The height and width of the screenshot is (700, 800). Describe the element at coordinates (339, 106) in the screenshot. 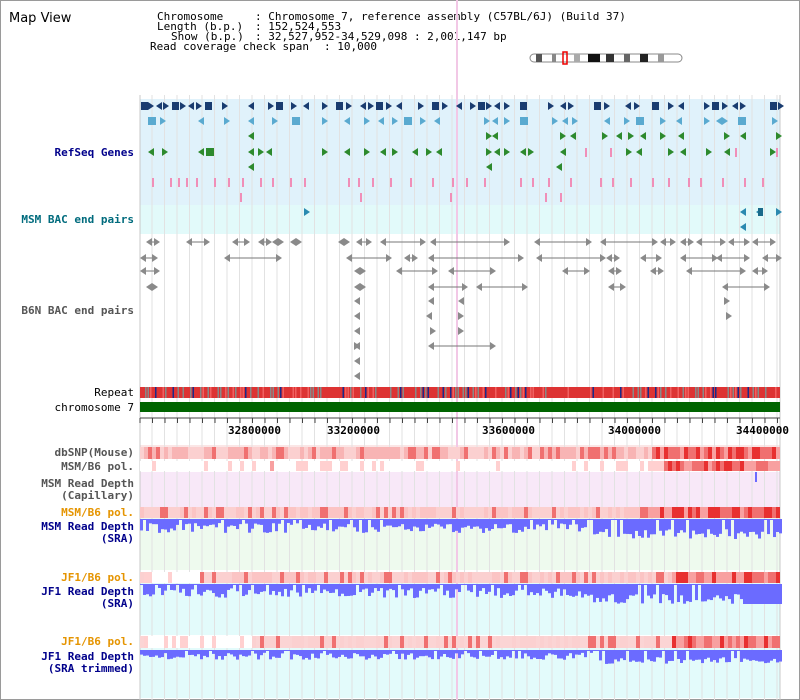

I see `gene-block` at that location.